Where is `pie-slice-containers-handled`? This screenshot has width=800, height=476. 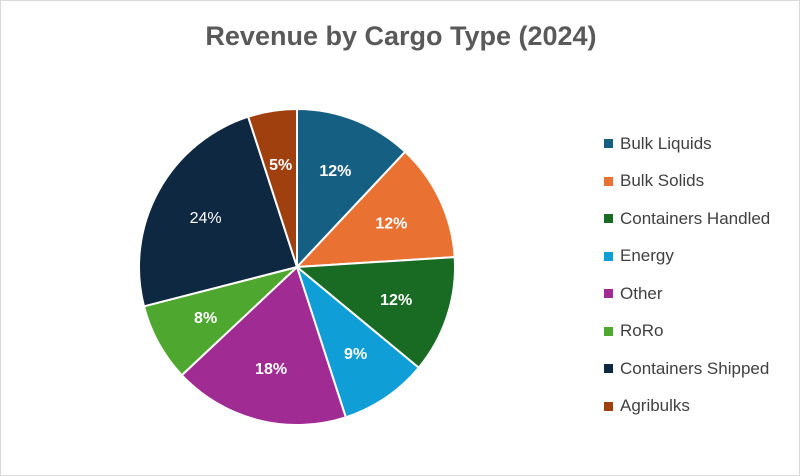
pie-slice-containers-handled is located at coordinates (375, 313).